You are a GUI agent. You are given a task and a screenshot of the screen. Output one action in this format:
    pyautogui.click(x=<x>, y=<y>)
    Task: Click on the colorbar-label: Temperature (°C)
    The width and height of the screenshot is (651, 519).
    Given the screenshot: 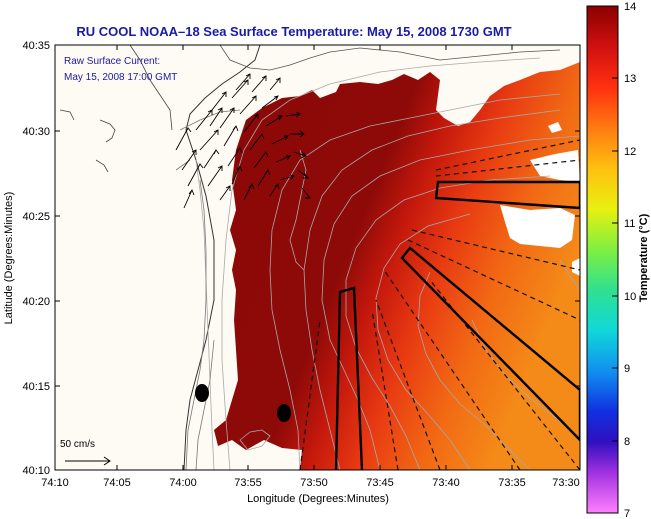 What is the action you would take?
    pyautogui.click(x=644, y=257)
    